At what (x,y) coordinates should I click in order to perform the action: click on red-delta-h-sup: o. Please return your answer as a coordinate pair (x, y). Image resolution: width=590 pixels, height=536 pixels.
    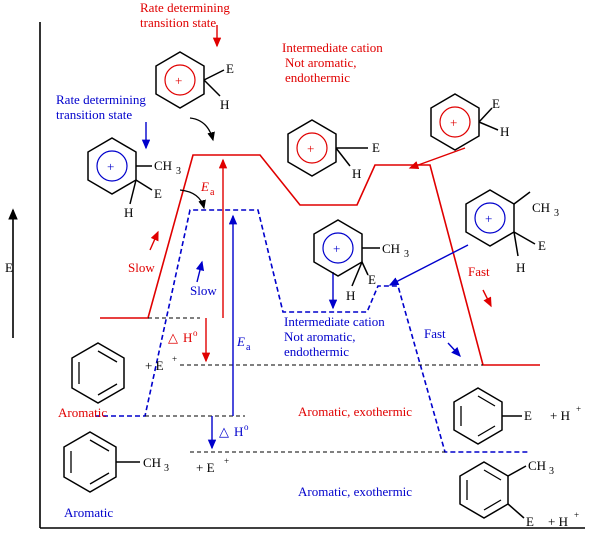
    Looking at the image, I should click on (195, 333).